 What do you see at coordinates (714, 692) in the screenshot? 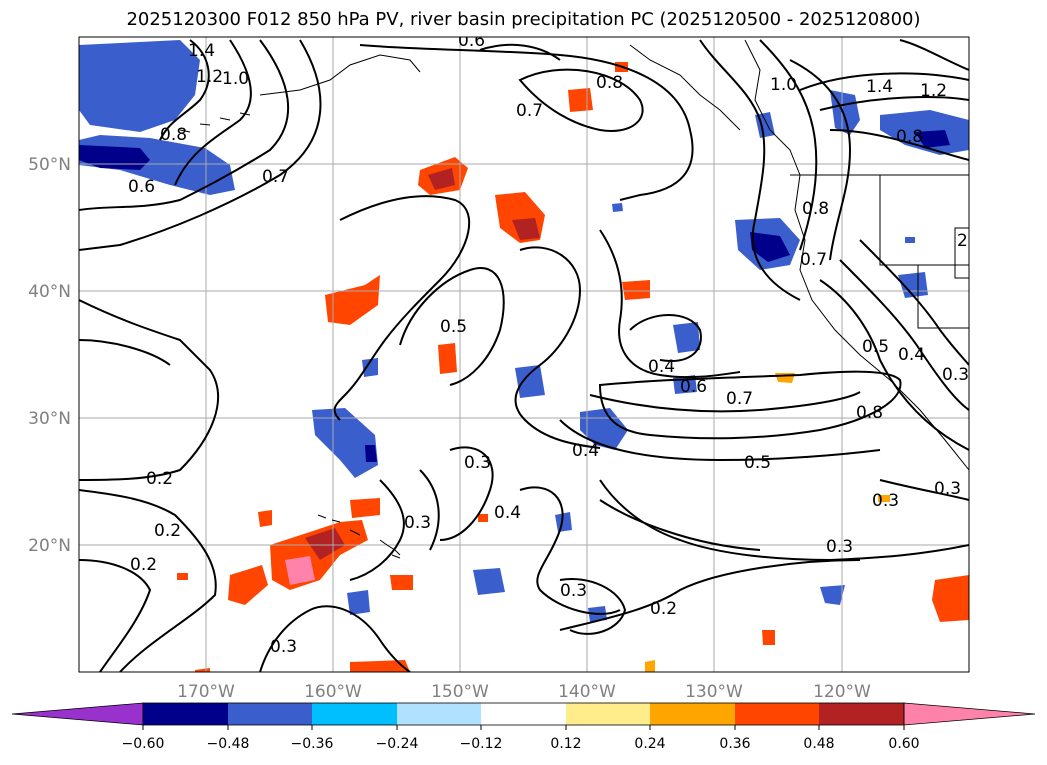
I see `lon-tick-label: 130°W` at bounding box center [714, 692].